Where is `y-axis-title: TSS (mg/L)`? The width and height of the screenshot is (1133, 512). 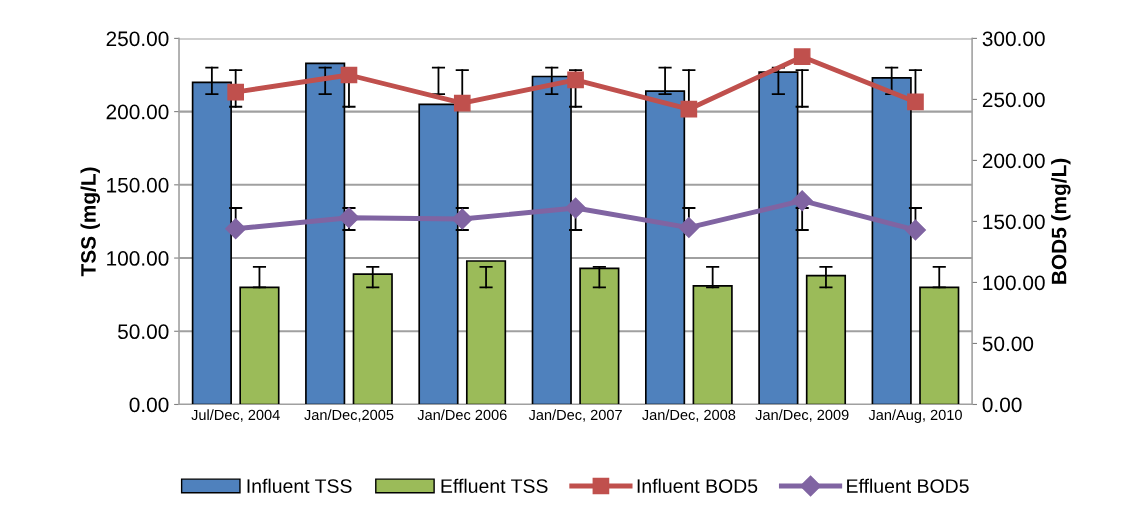
y-axis-title: TSS (mg/L) is located at coordinates (90, 222).